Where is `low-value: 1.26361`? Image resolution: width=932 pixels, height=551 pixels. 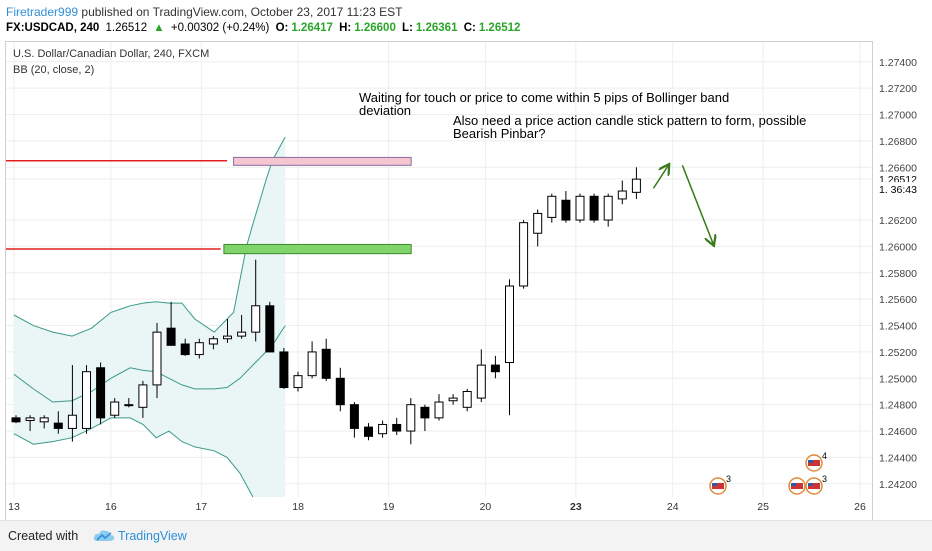 low-value: 1.26361 is located at coordinates (436, 28).